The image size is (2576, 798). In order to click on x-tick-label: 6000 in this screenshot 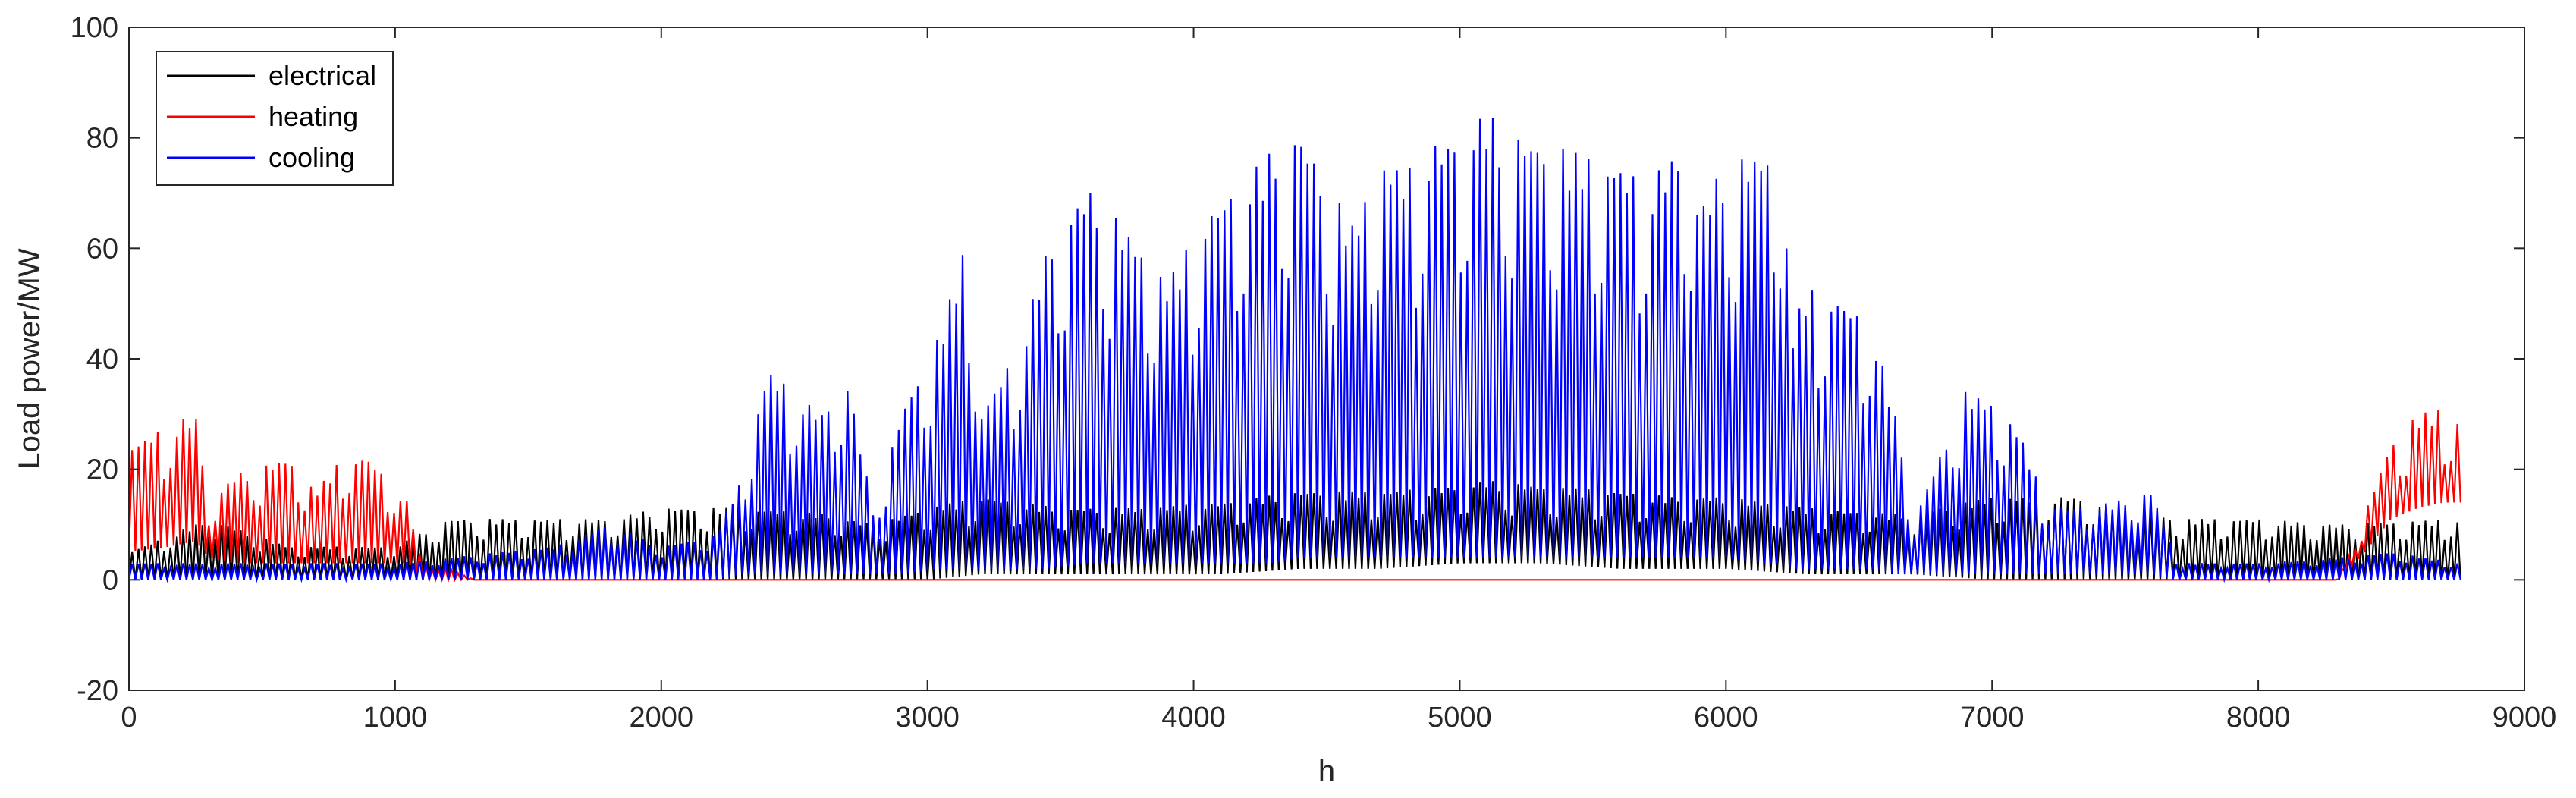, I will do `click(1726, 718)`.